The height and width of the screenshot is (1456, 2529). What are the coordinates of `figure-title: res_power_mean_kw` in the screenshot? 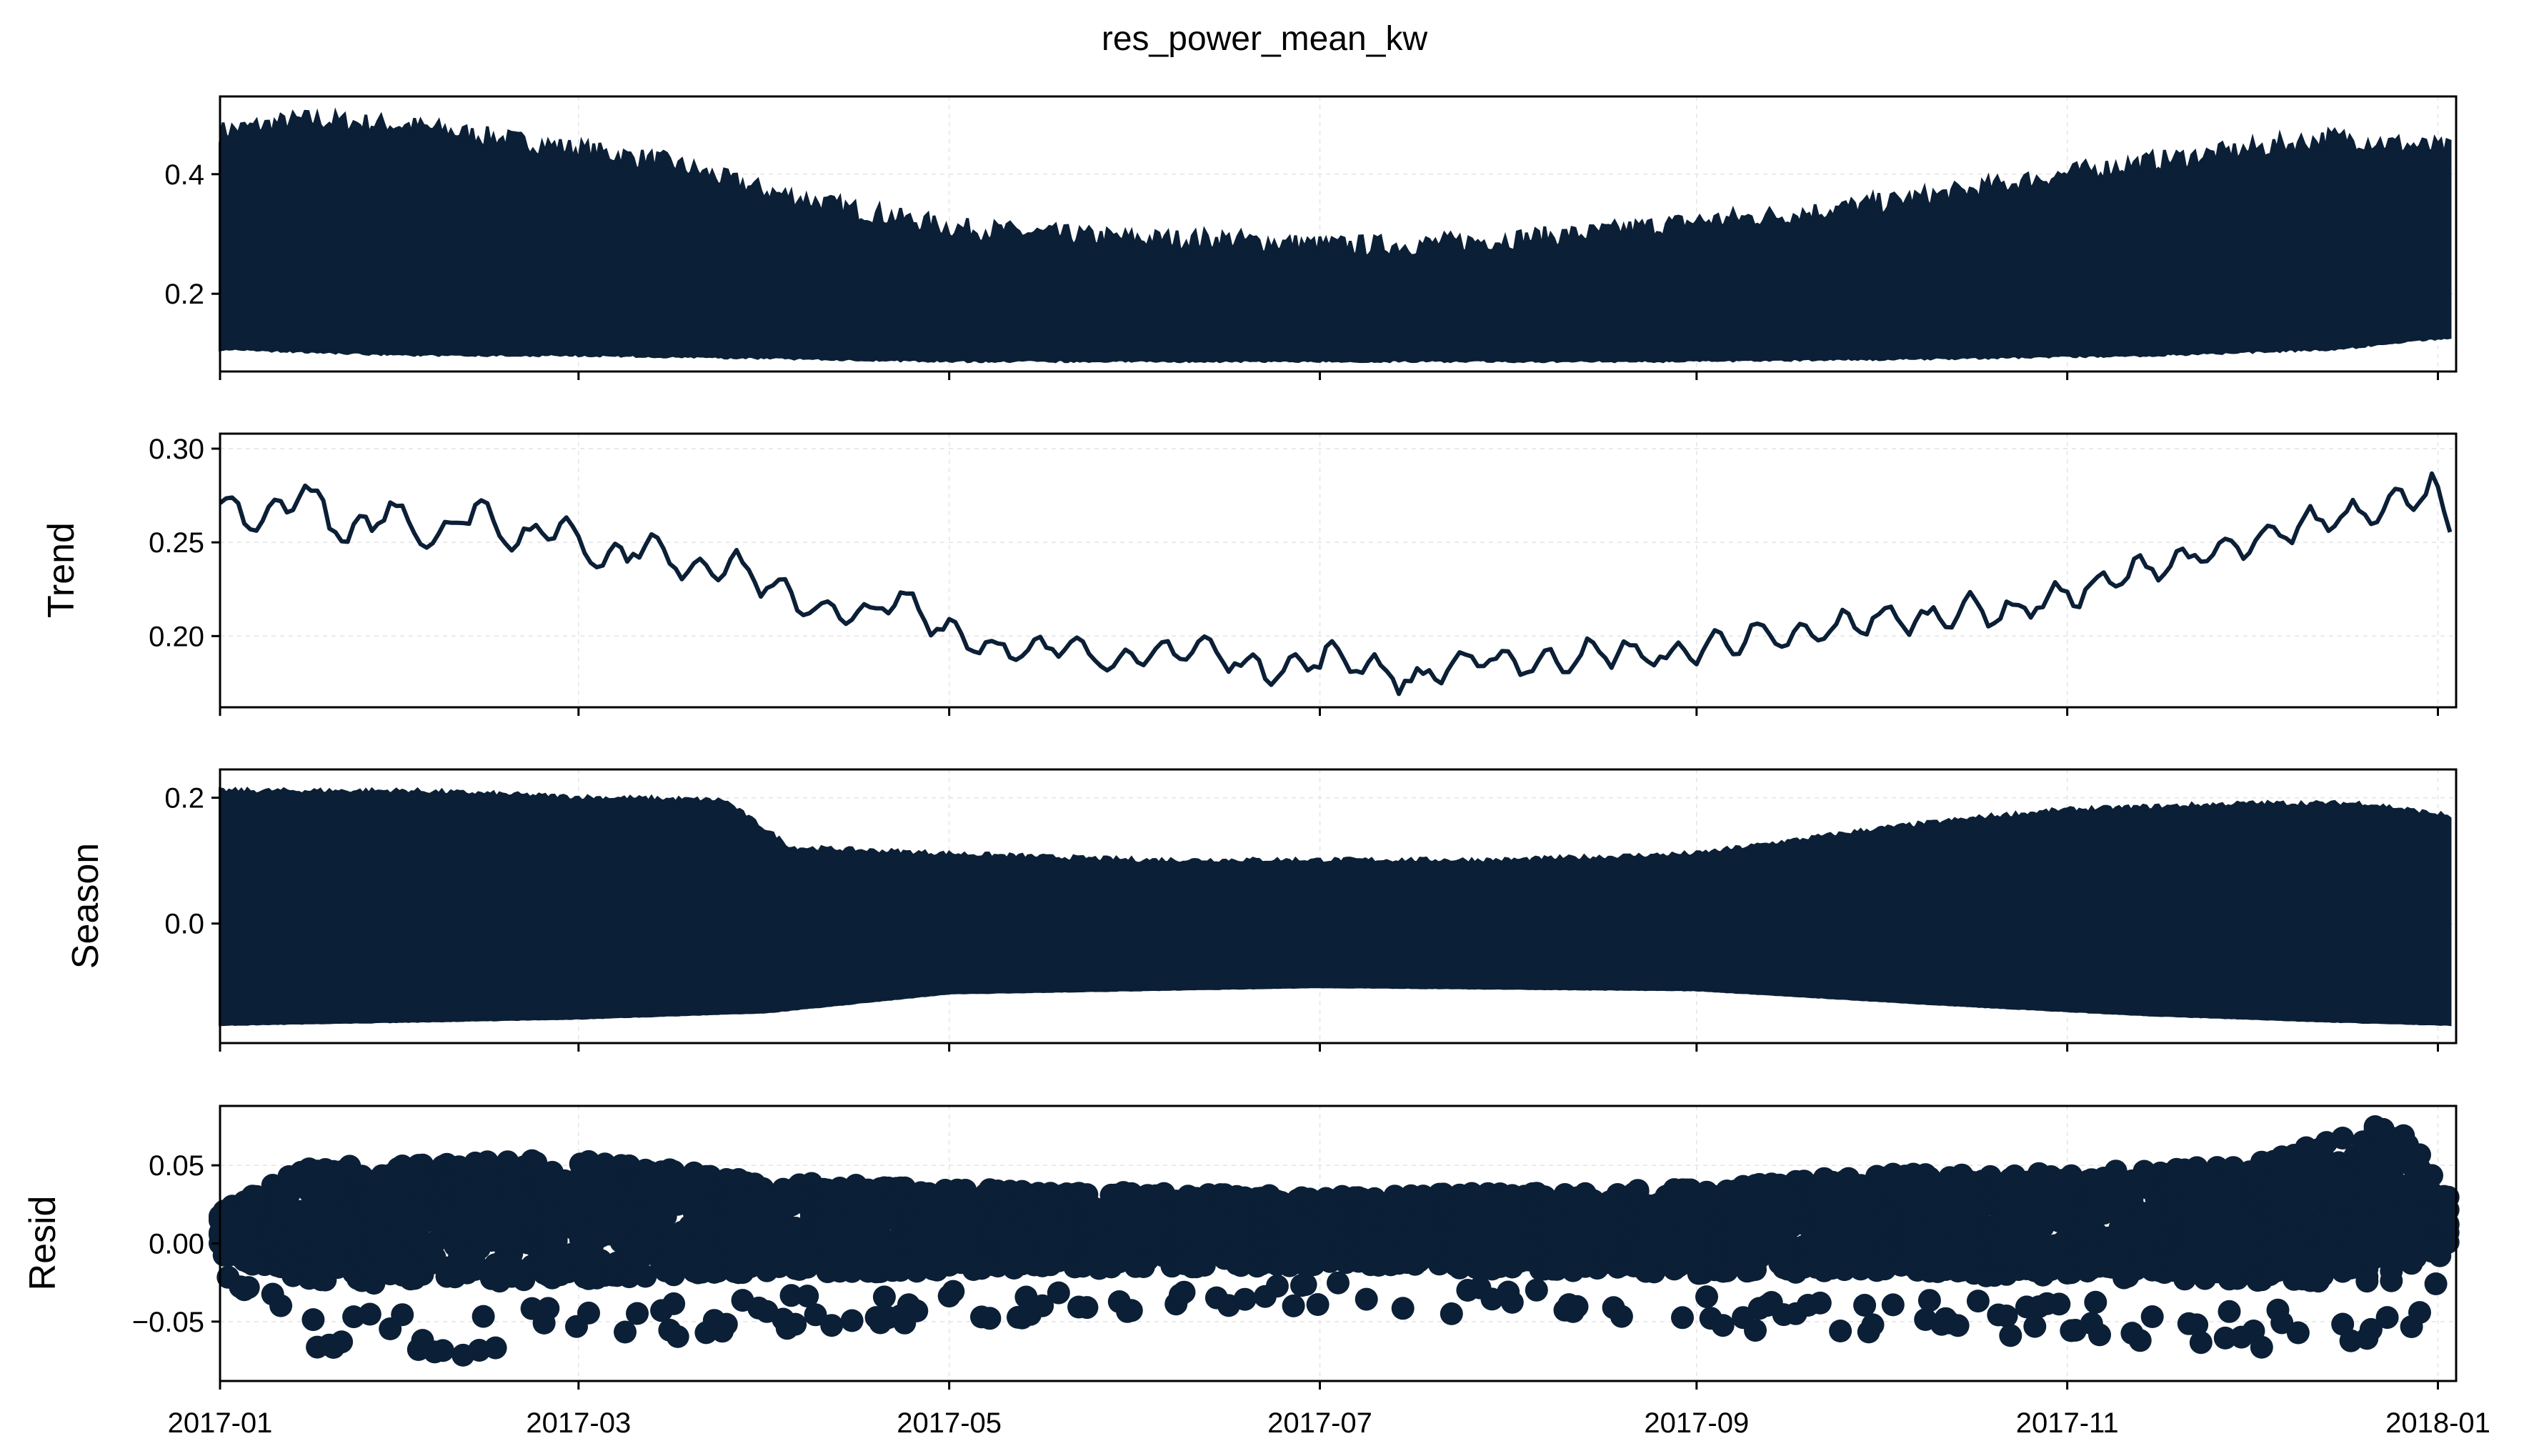 It's located at (1265, 39).